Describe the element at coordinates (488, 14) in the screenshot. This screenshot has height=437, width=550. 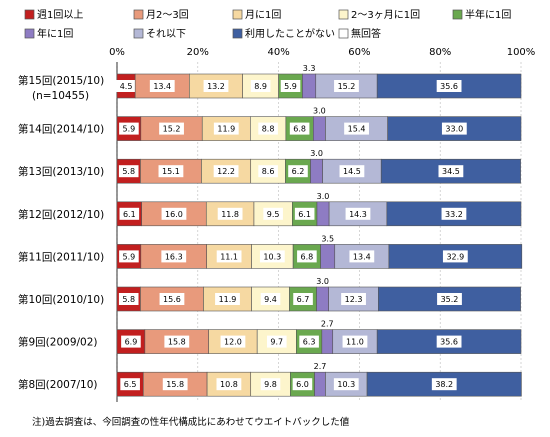
I see `legend-label: 半年に1回` at that location.